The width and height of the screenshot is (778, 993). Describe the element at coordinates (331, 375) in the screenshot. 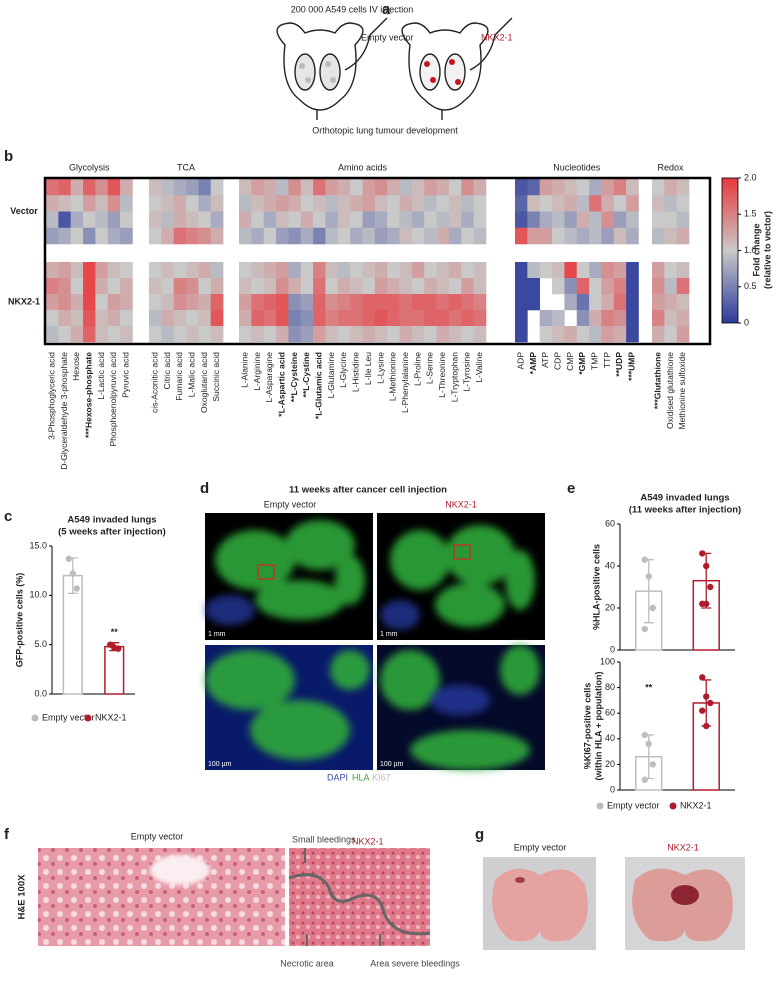

I see `column-label: L-Glutamine` at that location.